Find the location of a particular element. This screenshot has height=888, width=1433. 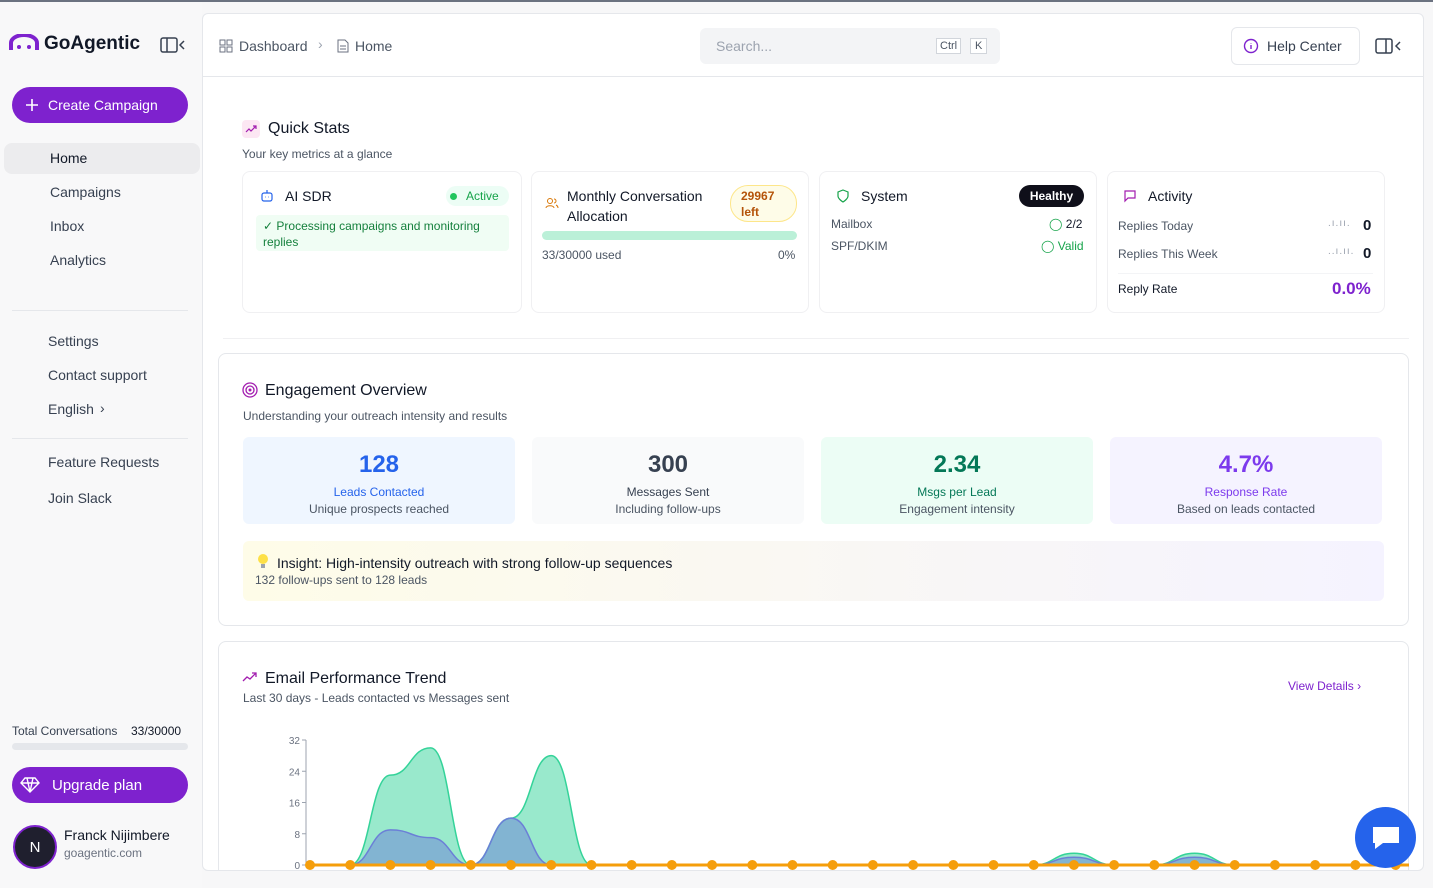

view-details-link: View Details › is located at coordinates (1325, 686).